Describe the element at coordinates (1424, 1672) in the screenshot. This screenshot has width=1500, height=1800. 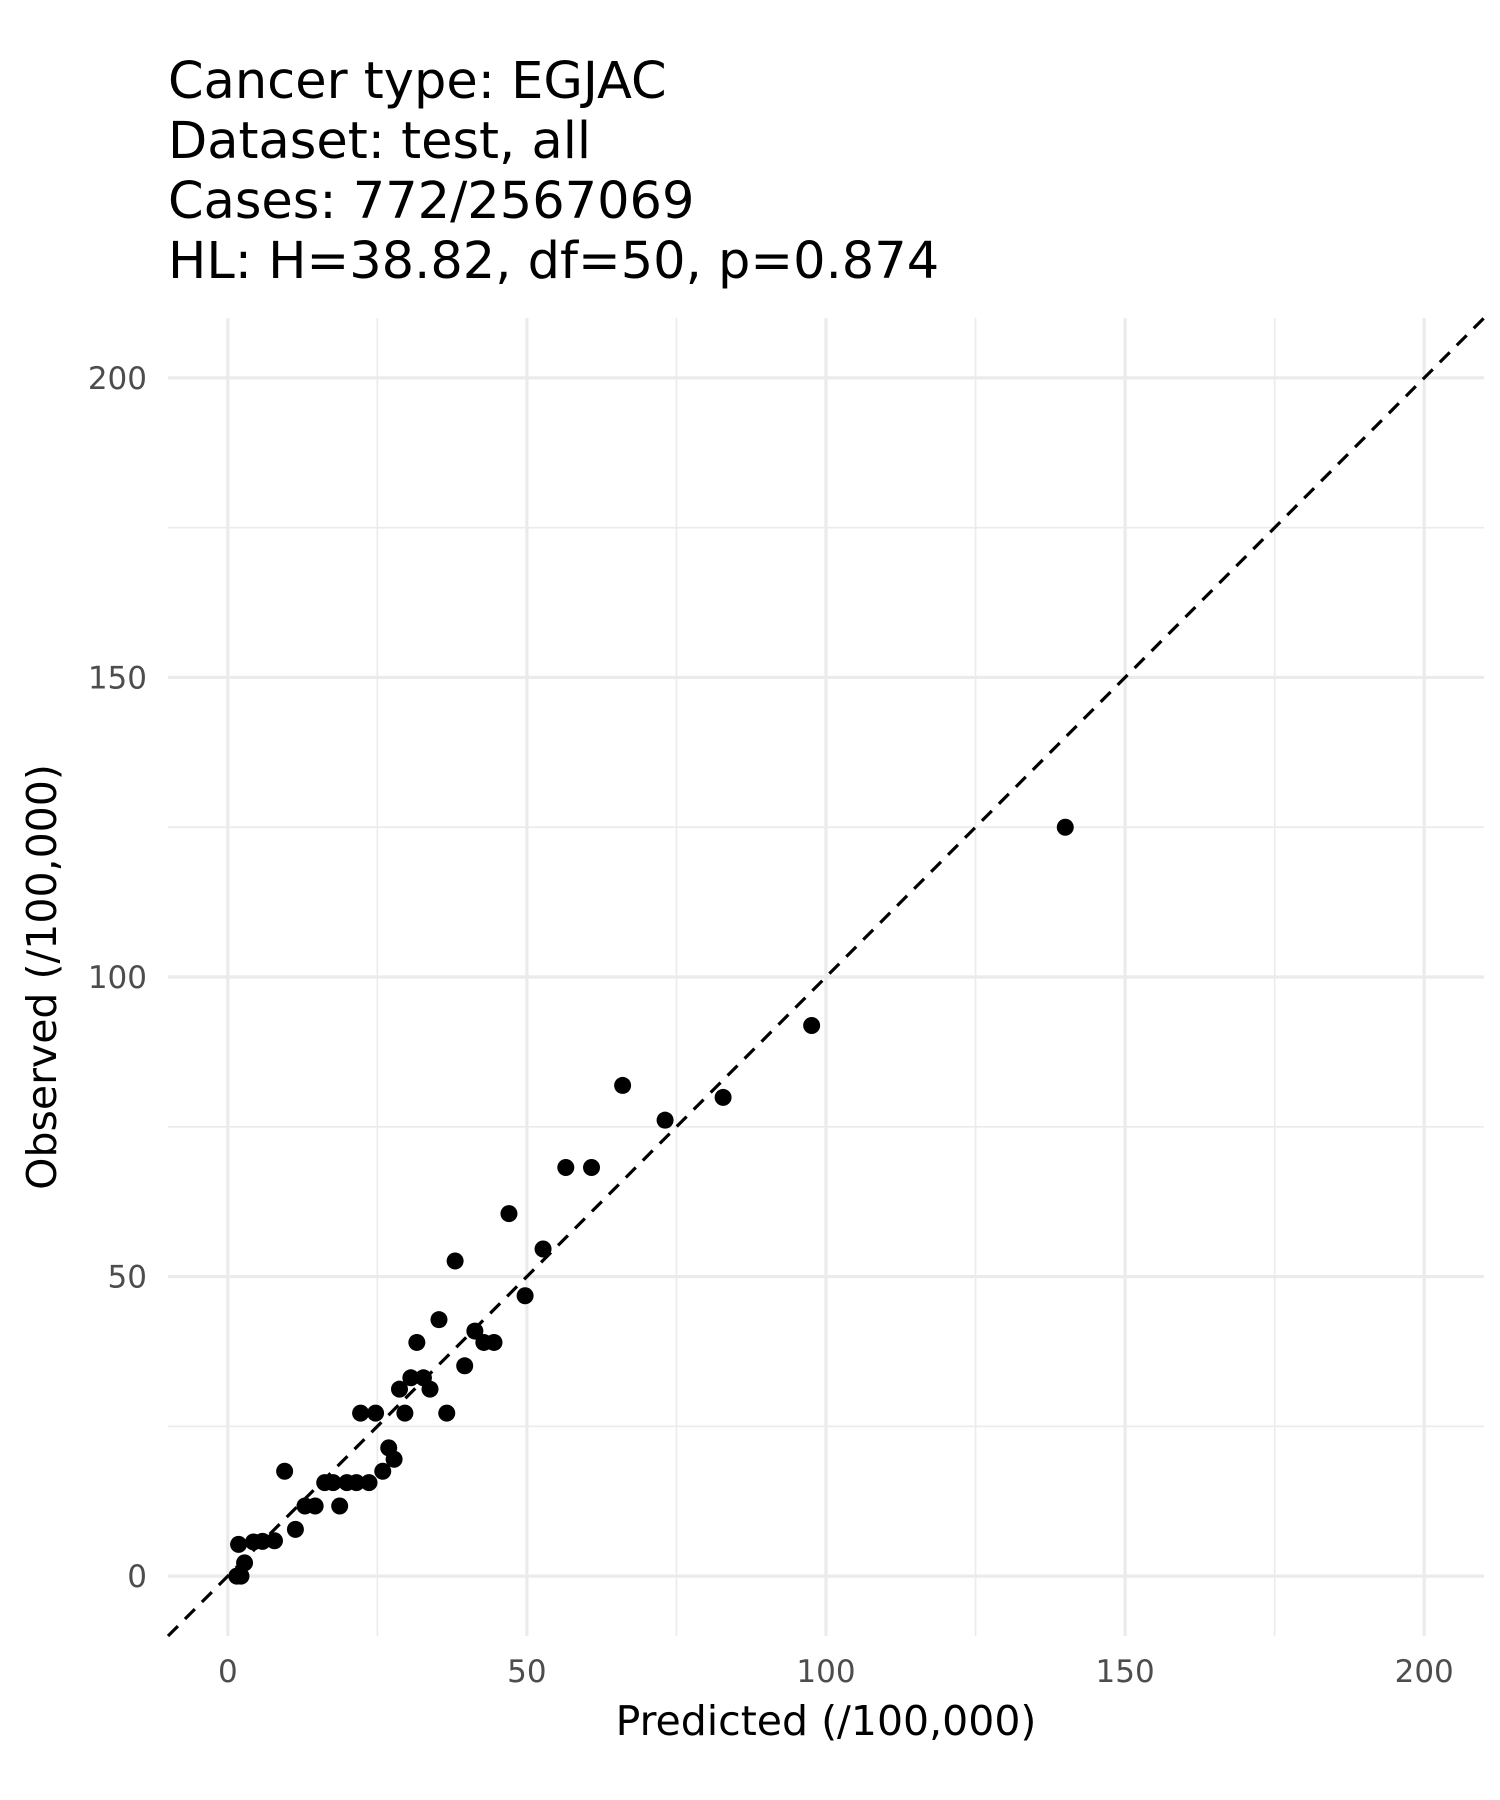
I see `x-tick-label: 200` at that location.